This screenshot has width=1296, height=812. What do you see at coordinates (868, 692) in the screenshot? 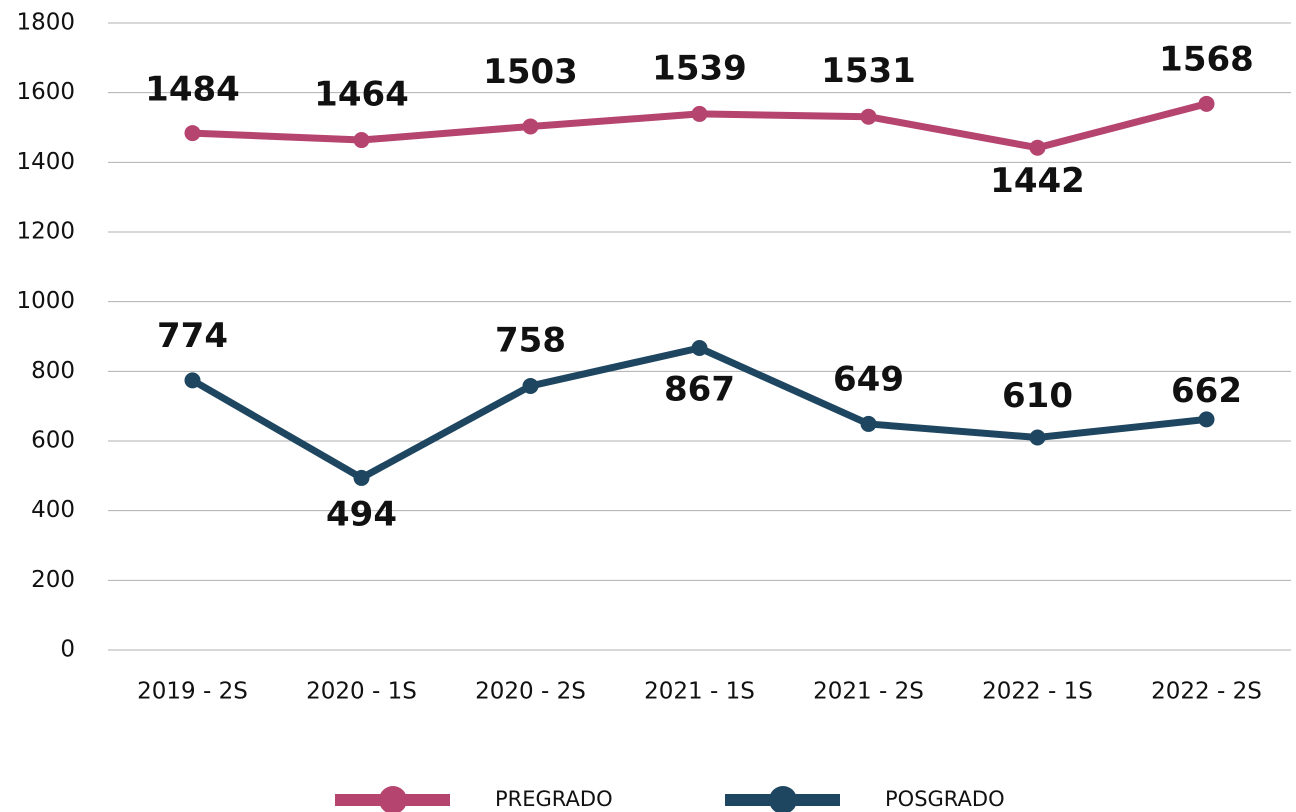
I see `x-tick-label: 2021 - 2S` at bounding box center [868, 692].